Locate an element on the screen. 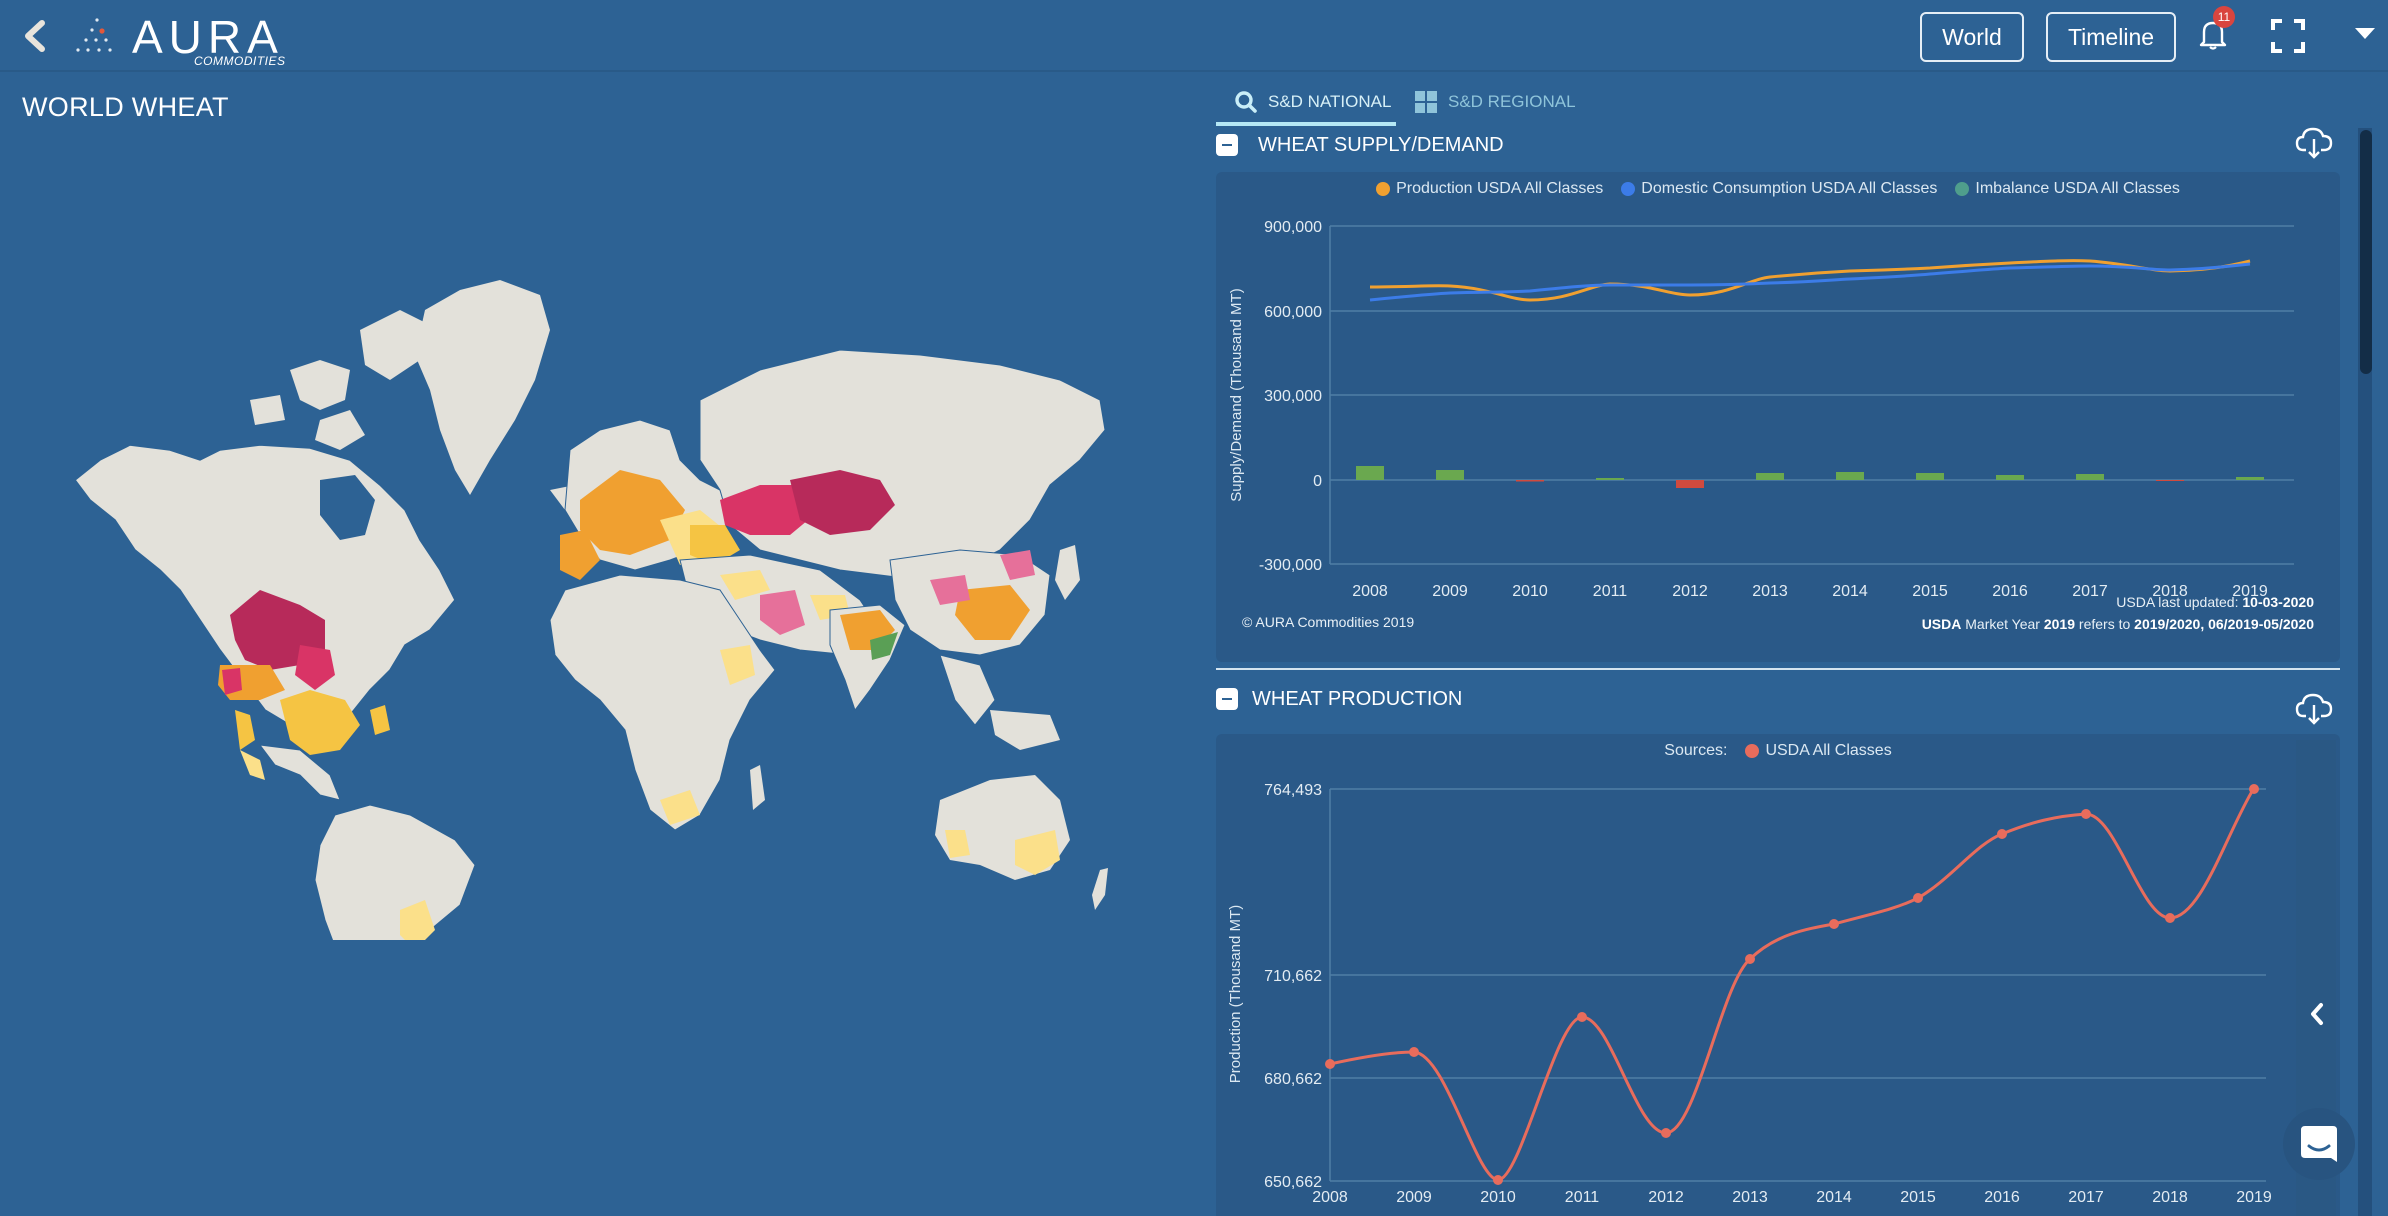 Image resolution: width=2388 pixels, height=1216 pixels. logo-subtitle: COMMODITIES is located at coordinates (240, 61).